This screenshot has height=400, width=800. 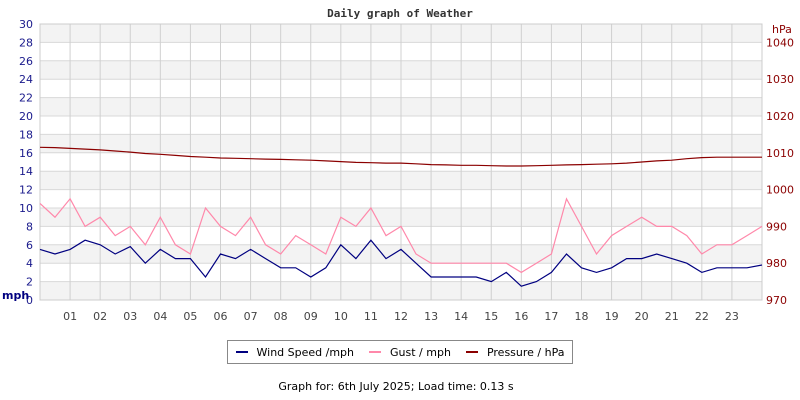 I want to click on right-tick-label: 970, so click(x=776, y=300).